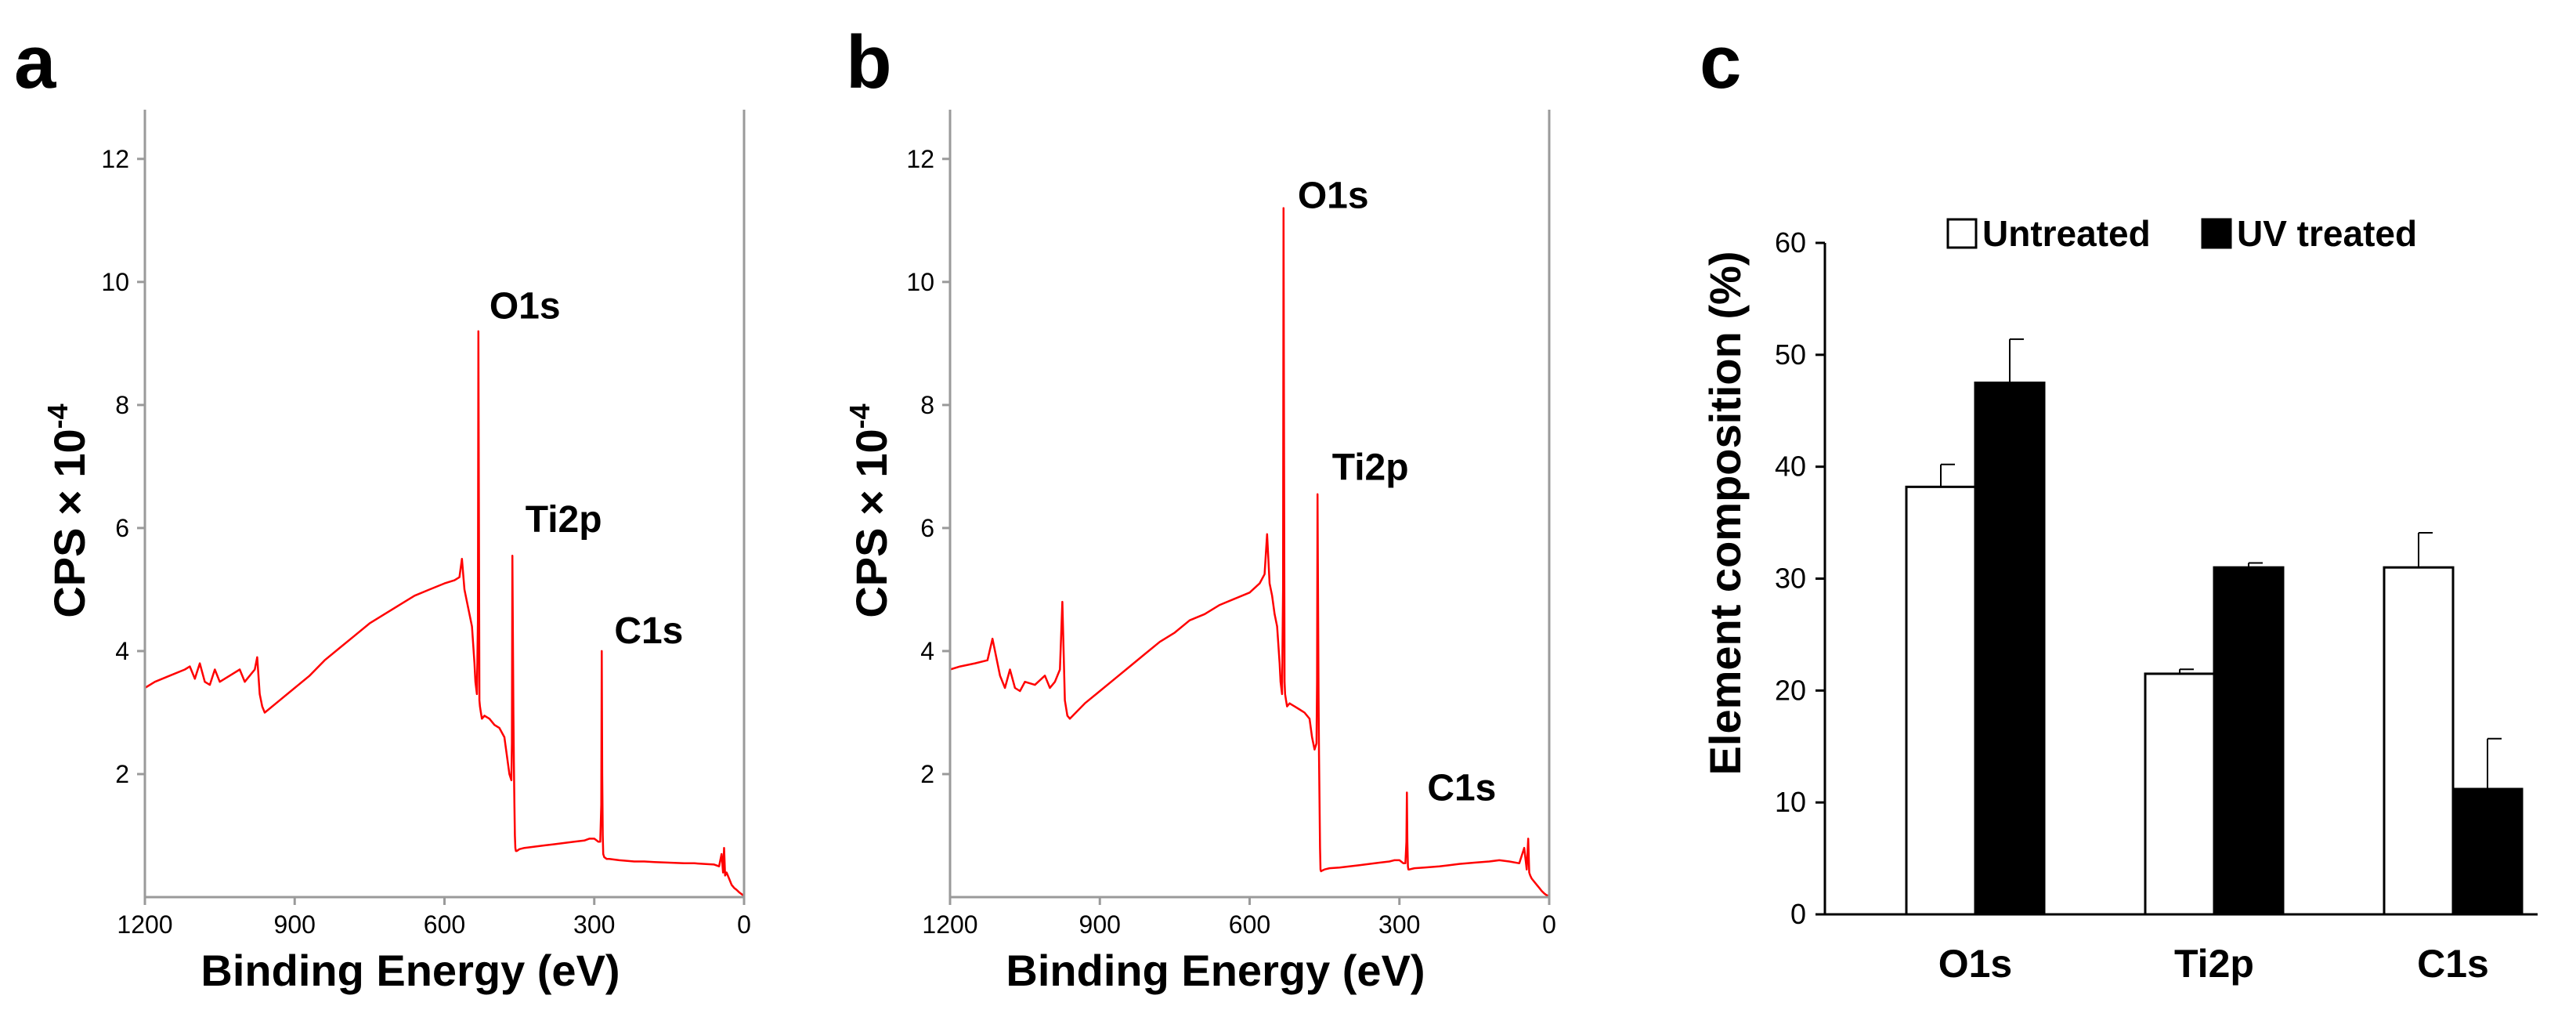 The image size is (2576, 1017). What do you see at coordinates (122, 774) in the screenshot?
I see `y-tick-label-a: 2` at bounding box center [122, 774].